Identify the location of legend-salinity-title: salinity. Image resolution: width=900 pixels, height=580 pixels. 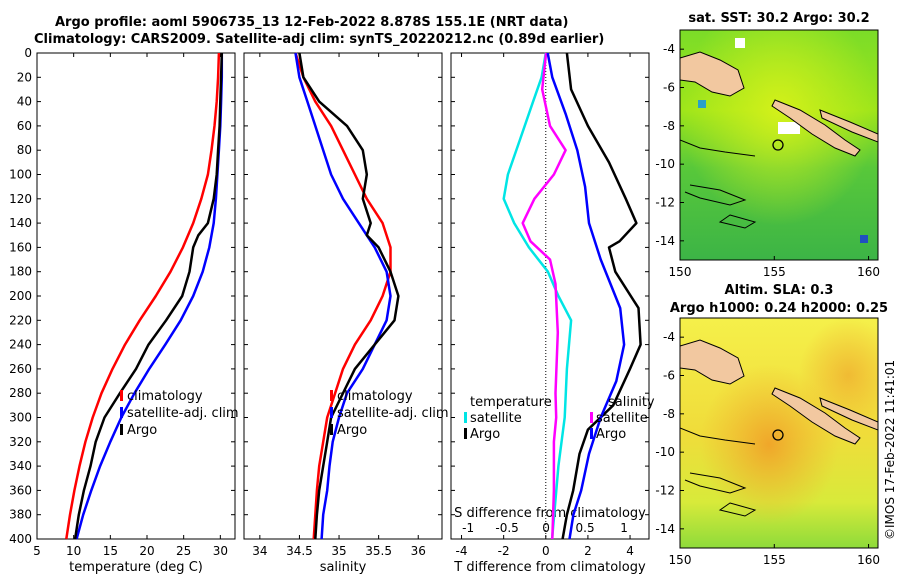
(631, 402).